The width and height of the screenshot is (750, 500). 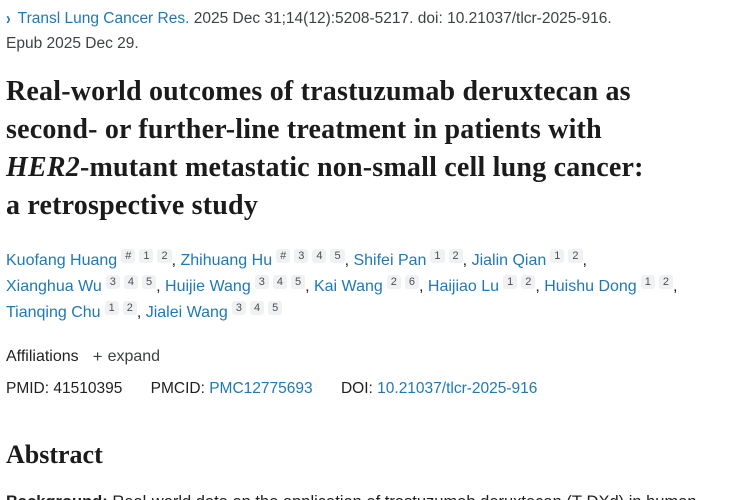 I want to click on abstract-heading: Abstract, so click(x=54, y=454).